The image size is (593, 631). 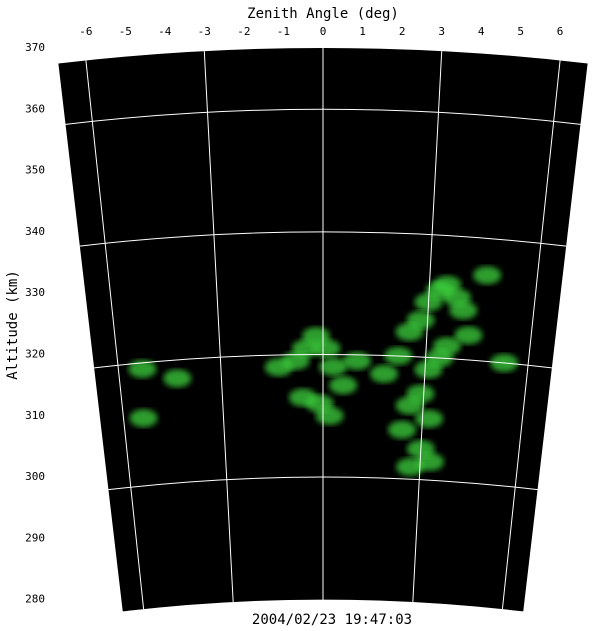 I want to click on y-tick-label: 330, so click(x=35, y=292).